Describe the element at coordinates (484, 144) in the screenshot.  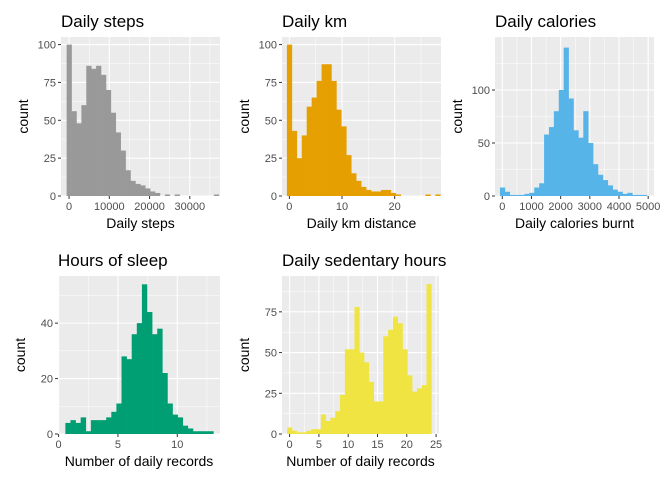
I see `y-tick-label: 50` at that location.